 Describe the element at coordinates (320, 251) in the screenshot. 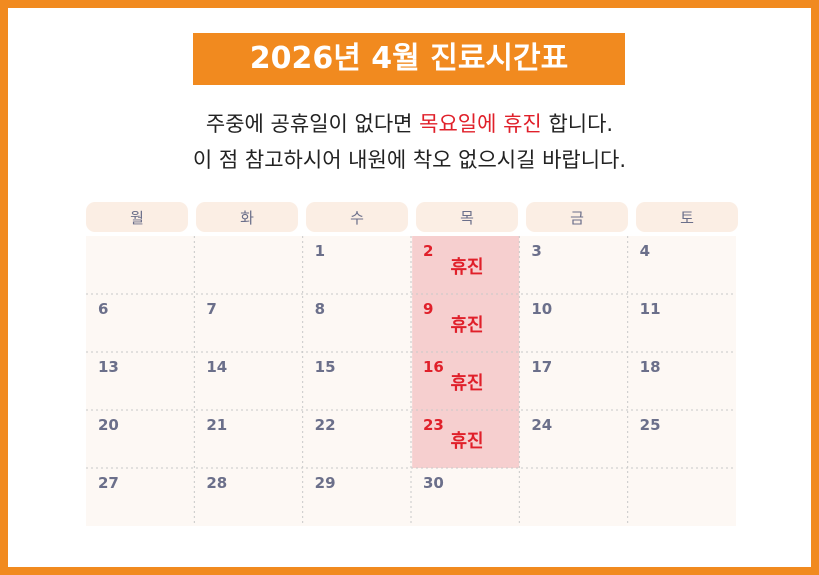

I see `day-number: 1` at that location.